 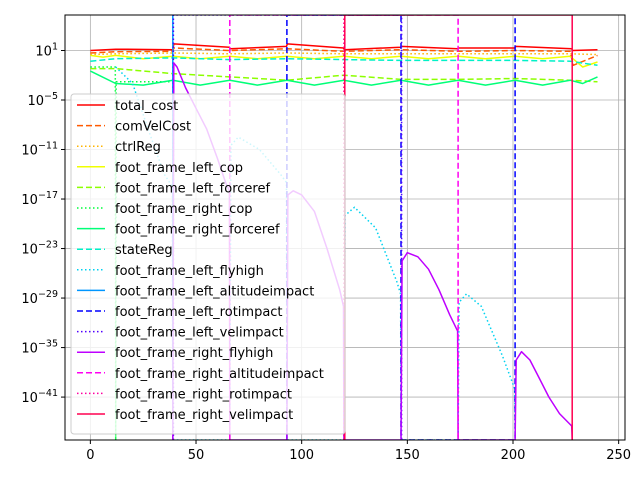 I want to click on y-tick-label: 10⁻⁵, so click(x=42, y=100).